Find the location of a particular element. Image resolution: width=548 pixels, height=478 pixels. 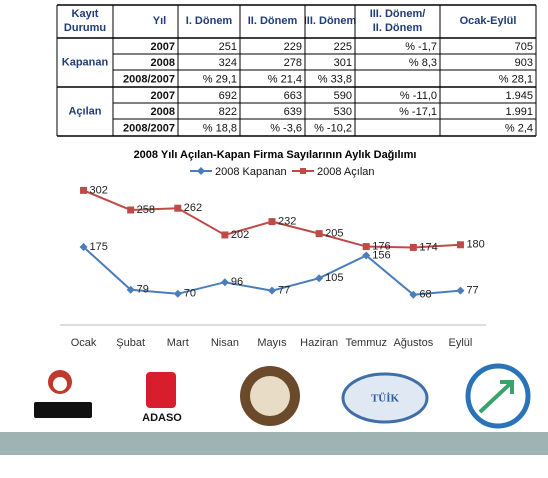

group-label: Kapanan is located at coordinates (85, 62).